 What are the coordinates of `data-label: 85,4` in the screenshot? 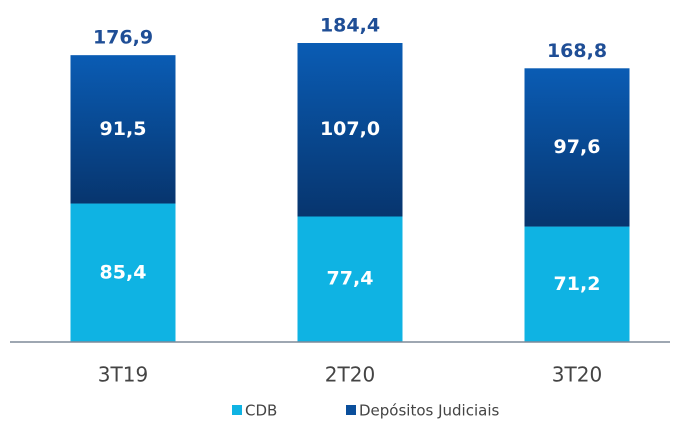 It's located at (123, 272).